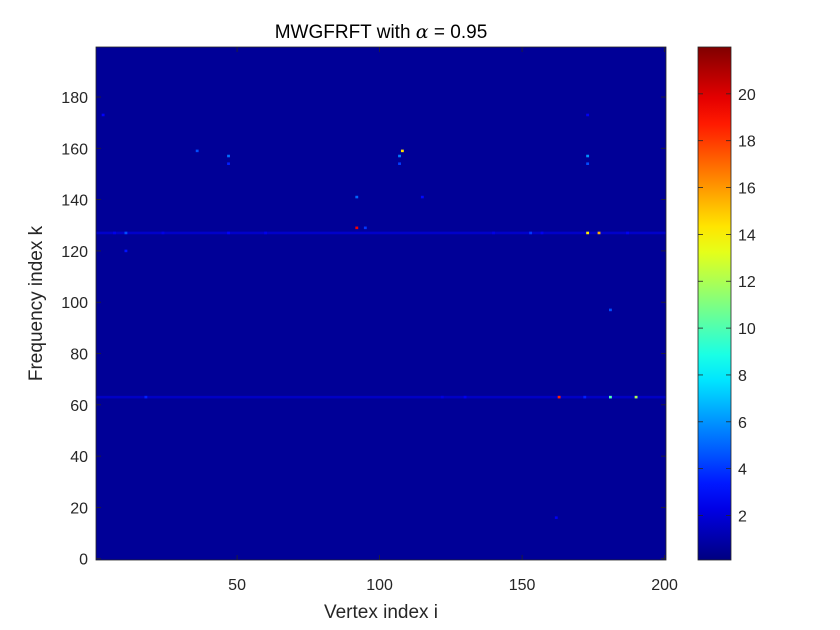 This screenshot has width=840, height=630. Describe the element at coordinates (458, 32) in the screenshot. I see `title-suffix: = 0.95` at that location.